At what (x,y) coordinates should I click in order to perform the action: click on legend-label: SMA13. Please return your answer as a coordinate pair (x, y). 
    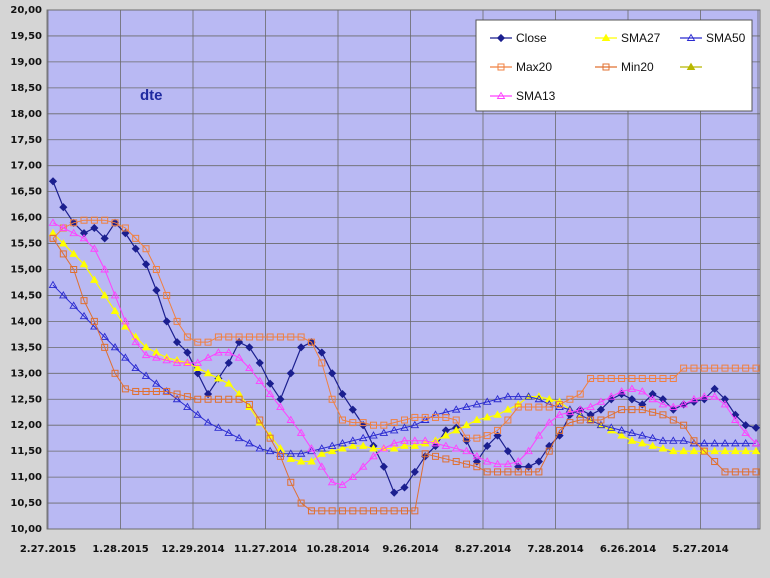
    Looking at the image, I should click on (536, 96).